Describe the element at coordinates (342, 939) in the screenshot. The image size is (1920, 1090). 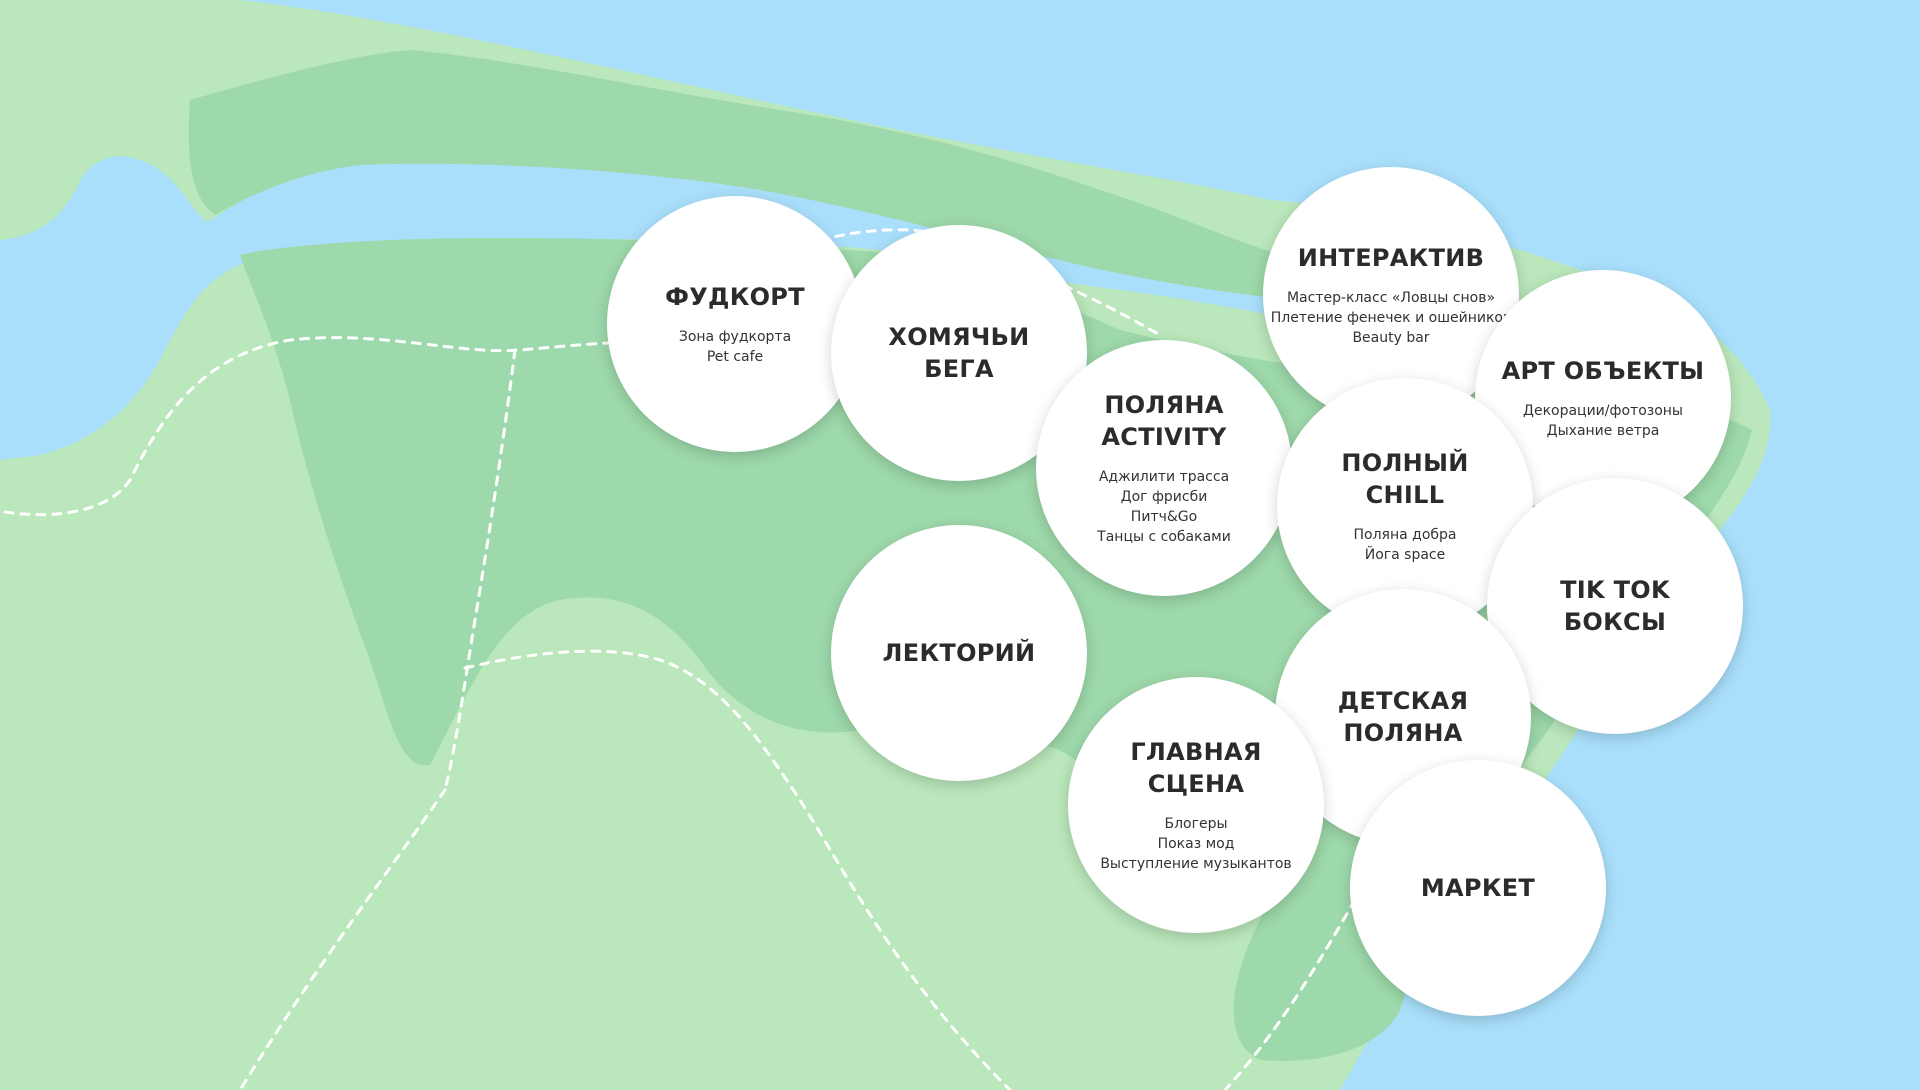
I see `path-south-west` at that location.